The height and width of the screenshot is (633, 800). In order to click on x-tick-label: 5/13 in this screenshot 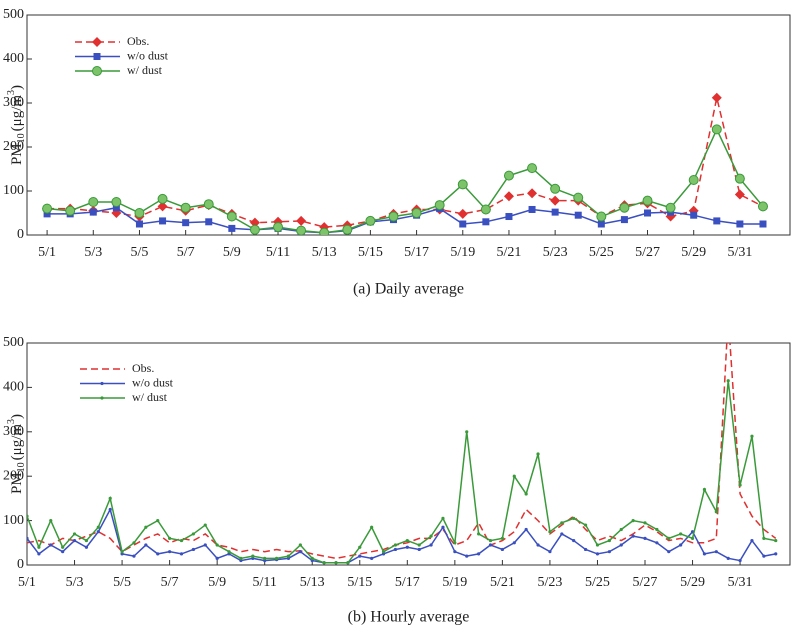, I will do `click(312, 582)`.